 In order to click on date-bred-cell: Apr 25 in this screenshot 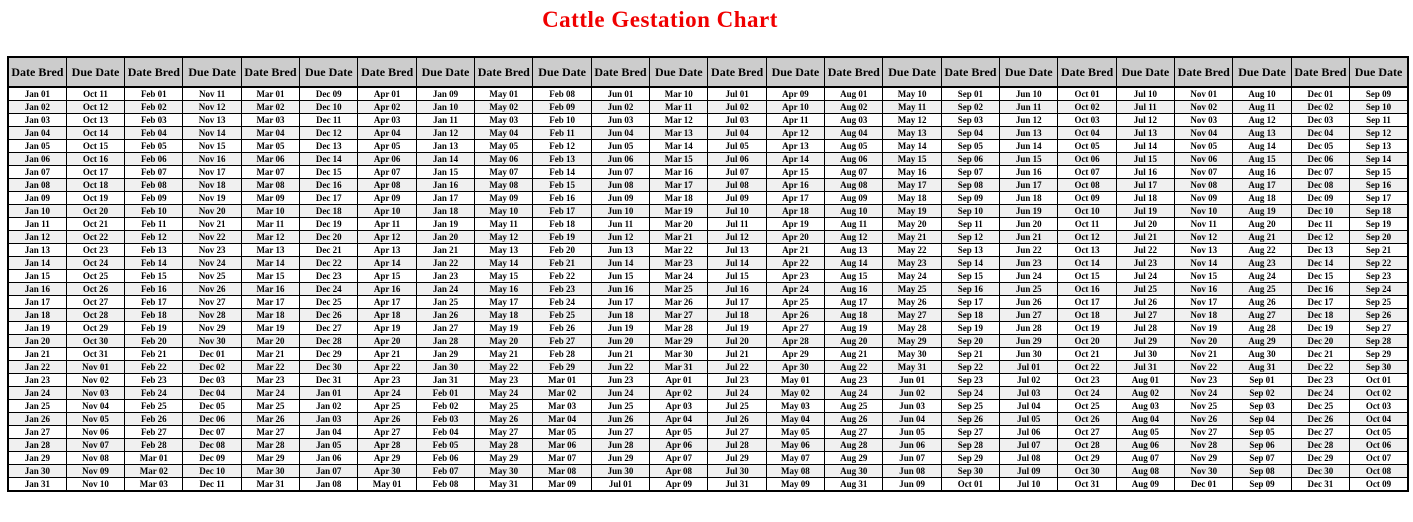, I will do `click(387, 406)`.